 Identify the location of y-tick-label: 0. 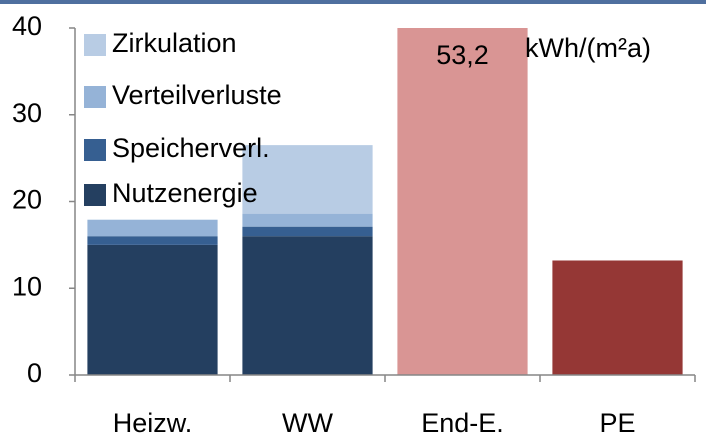
(34, 373).